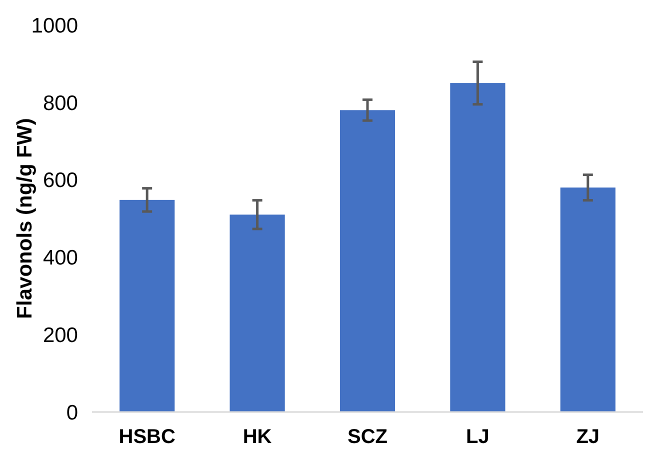  What do you see at coordinates (24, 218) in the screenshot?
I see `y-axis-title: Flavonols (ng/g FW)` at bounding box center [24, 218].